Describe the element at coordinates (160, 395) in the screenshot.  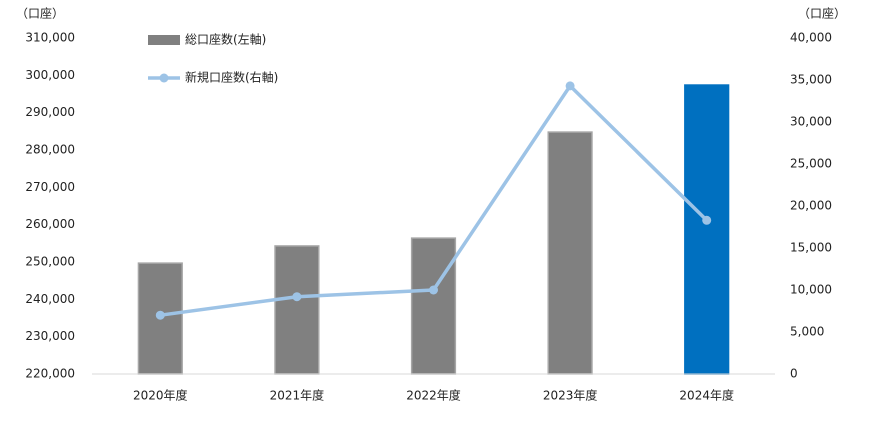
I see `x-tick-label: 2020年度` at that location.